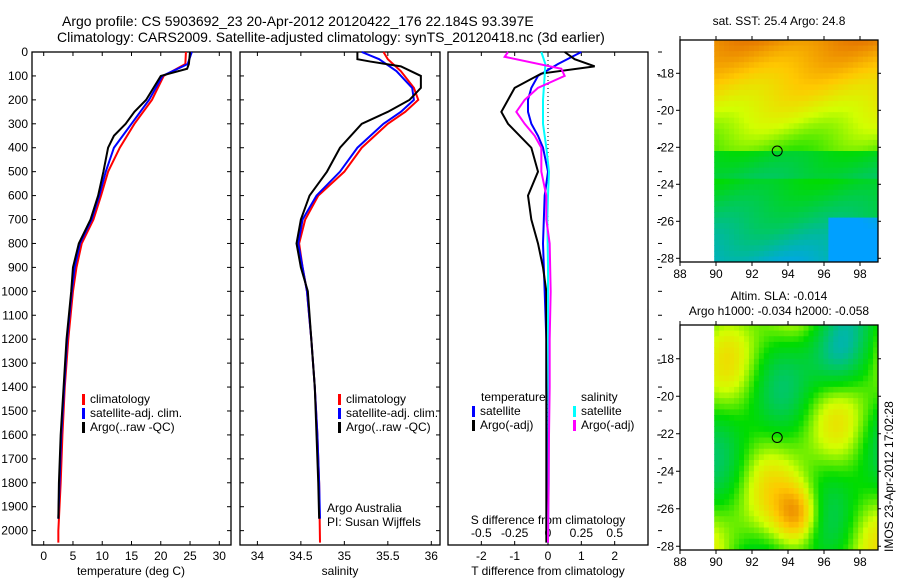 This screenshot has width=900, height=580. I want to click on y-tick-label: 1100, so click(15, 315).